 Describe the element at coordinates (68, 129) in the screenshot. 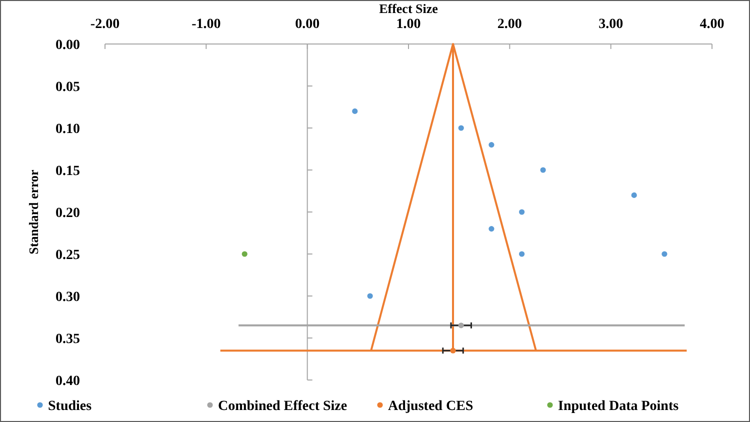

I see `y-tick-label: 0.10` at that location.